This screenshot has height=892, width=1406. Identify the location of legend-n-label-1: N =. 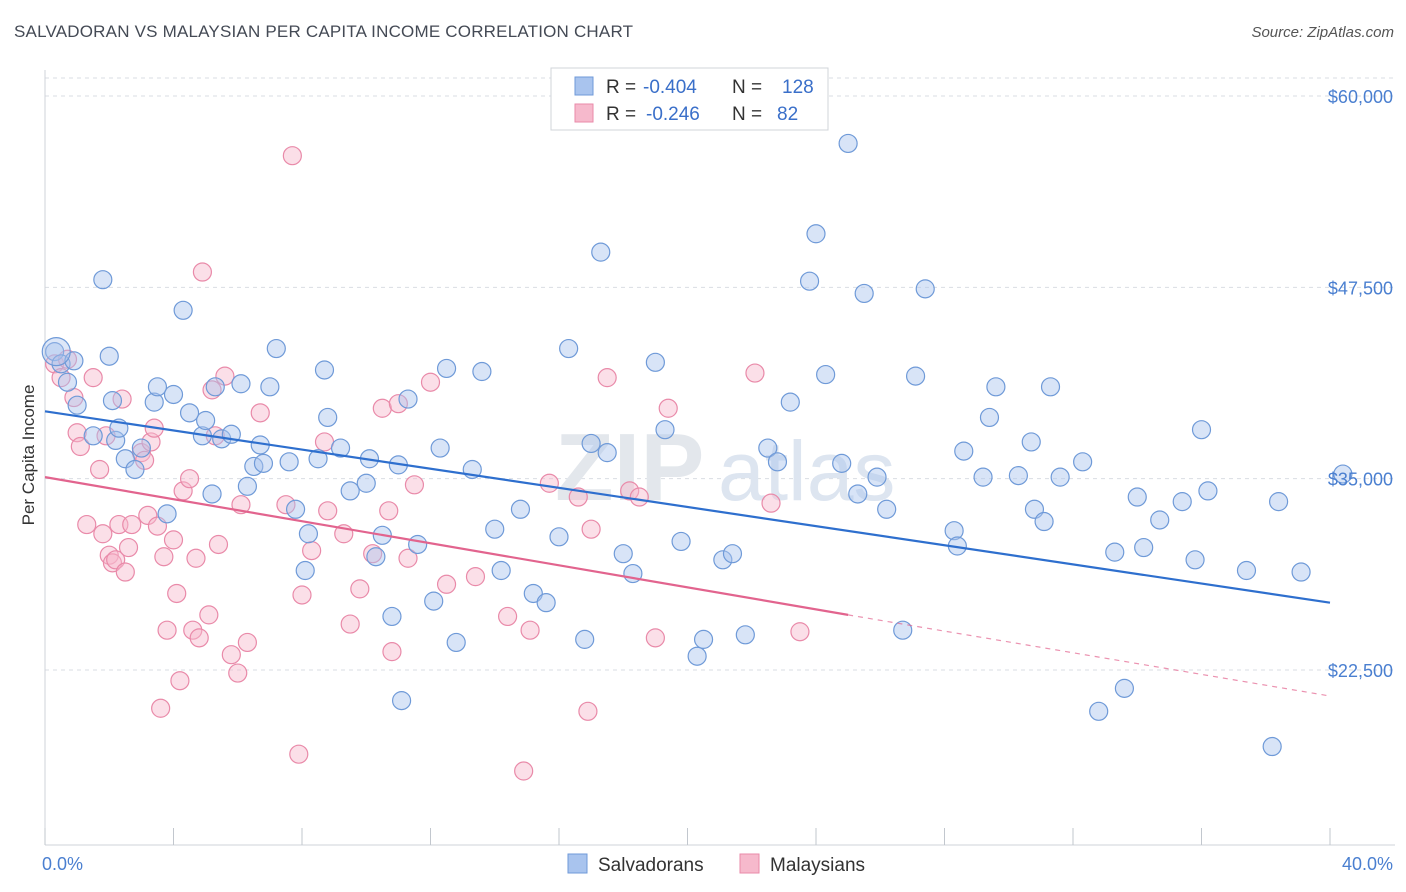
(747, 87).